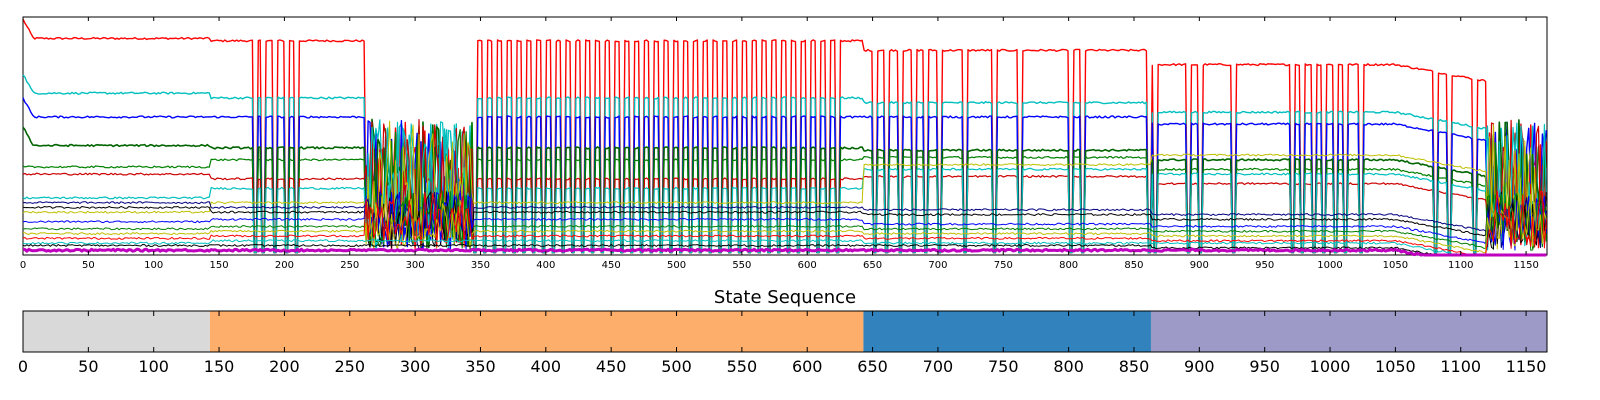 The image size is (1600, 400). I want to click on line-plot-x-tick-label: 100, so click(153, 265).